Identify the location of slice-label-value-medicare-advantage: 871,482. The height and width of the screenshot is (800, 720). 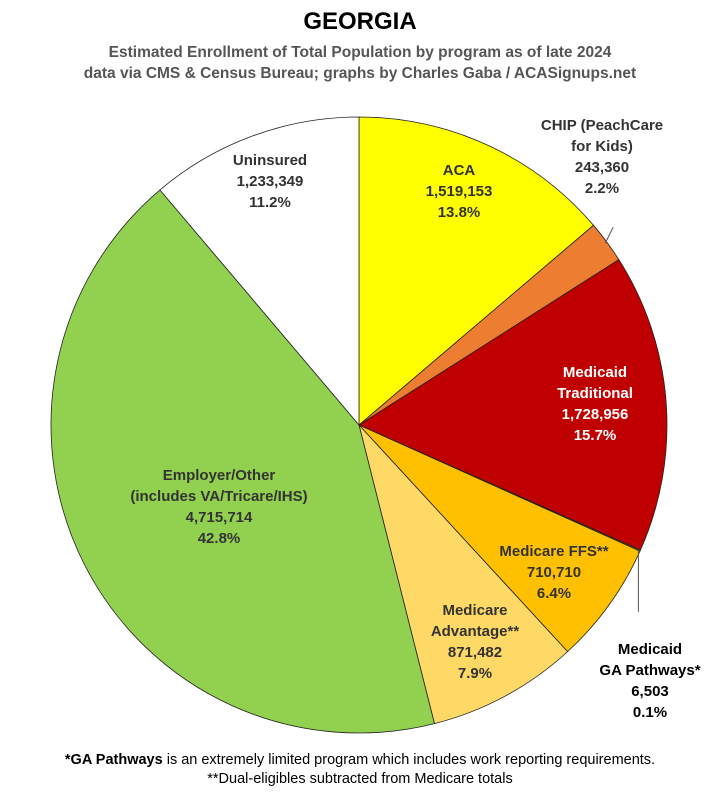
(475, 652).